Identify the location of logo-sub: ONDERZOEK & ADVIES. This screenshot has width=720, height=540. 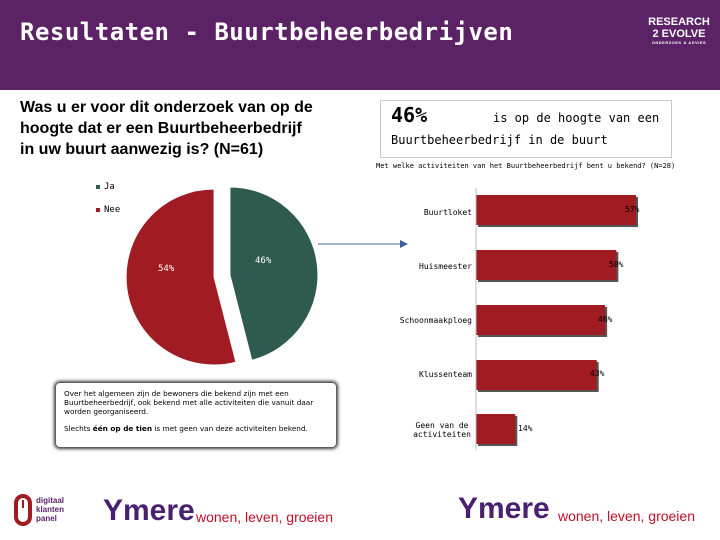
(679, 42).